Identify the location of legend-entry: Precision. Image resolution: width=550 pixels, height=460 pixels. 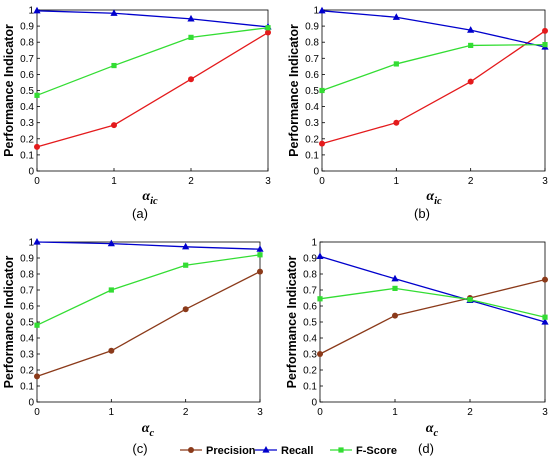
(218, 451).